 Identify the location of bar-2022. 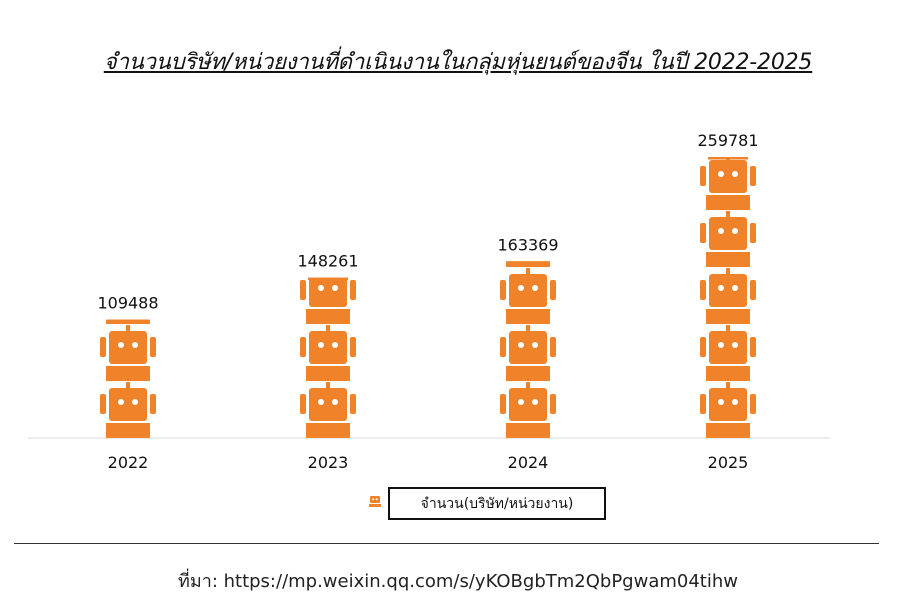
(128, 378).